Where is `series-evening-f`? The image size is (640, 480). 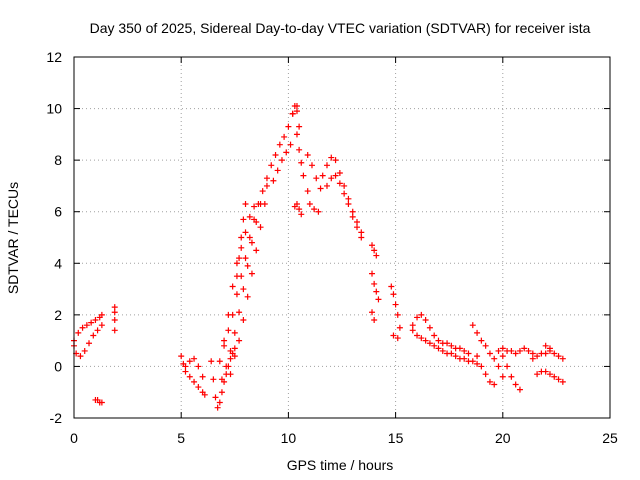 series-evening-f is located at coordinates (511, 373).